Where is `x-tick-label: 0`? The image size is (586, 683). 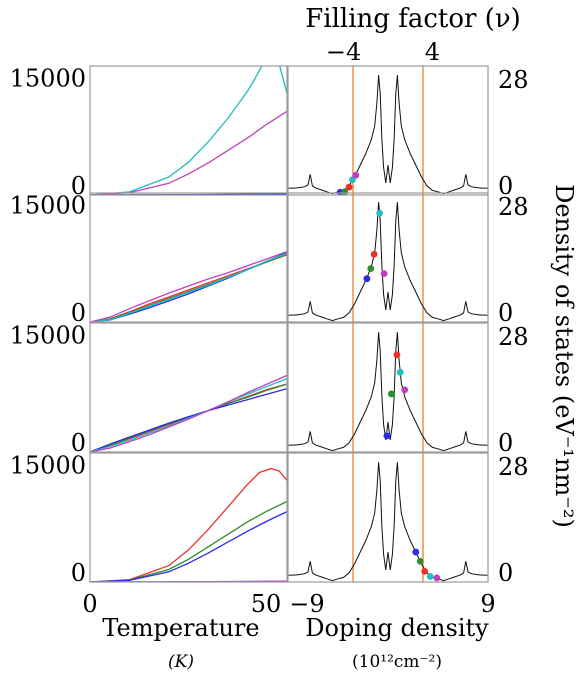 x-tick-label: 0 is located at coordinates (89, 604).